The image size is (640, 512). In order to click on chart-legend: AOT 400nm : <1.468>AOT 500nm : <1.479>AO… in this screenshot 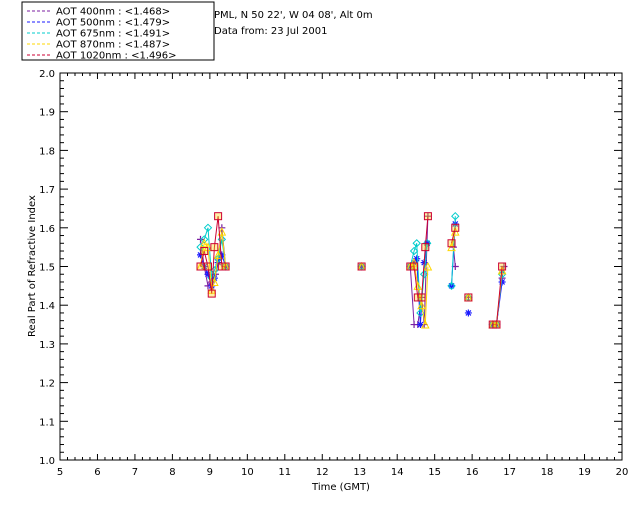, I will do `click(118, 31)`.